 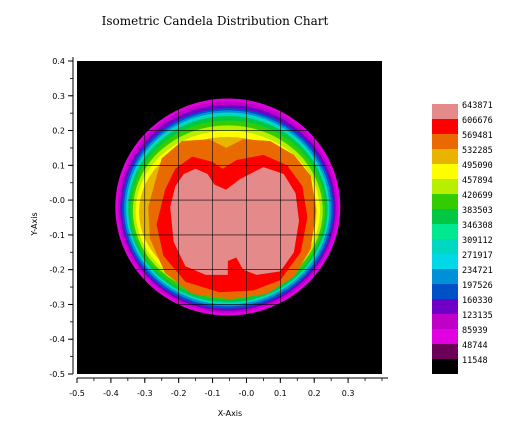 What do you see at coordinates (179, 393) in the screenshot?
I see `x-tick-label: -0.2` at bounding box center [179, 393].